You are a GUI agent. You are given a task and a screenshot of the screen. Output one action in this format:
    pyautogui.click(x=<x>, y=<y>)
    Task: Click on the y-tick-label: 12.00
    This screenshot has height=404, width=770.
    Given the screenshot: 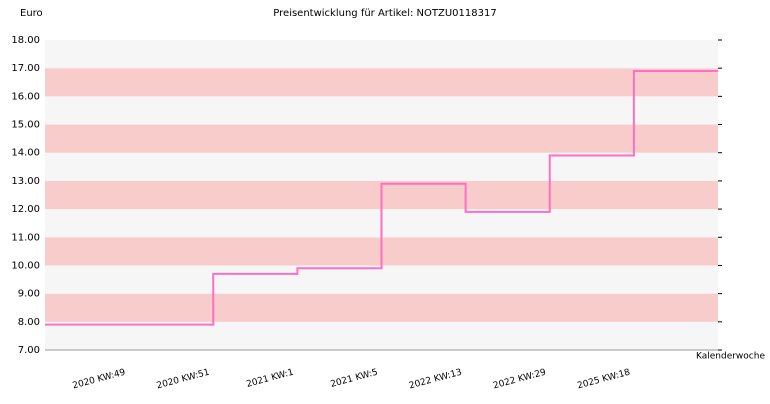 What is the action you would take?
    pyautogui.click(x=25, y=209)
    